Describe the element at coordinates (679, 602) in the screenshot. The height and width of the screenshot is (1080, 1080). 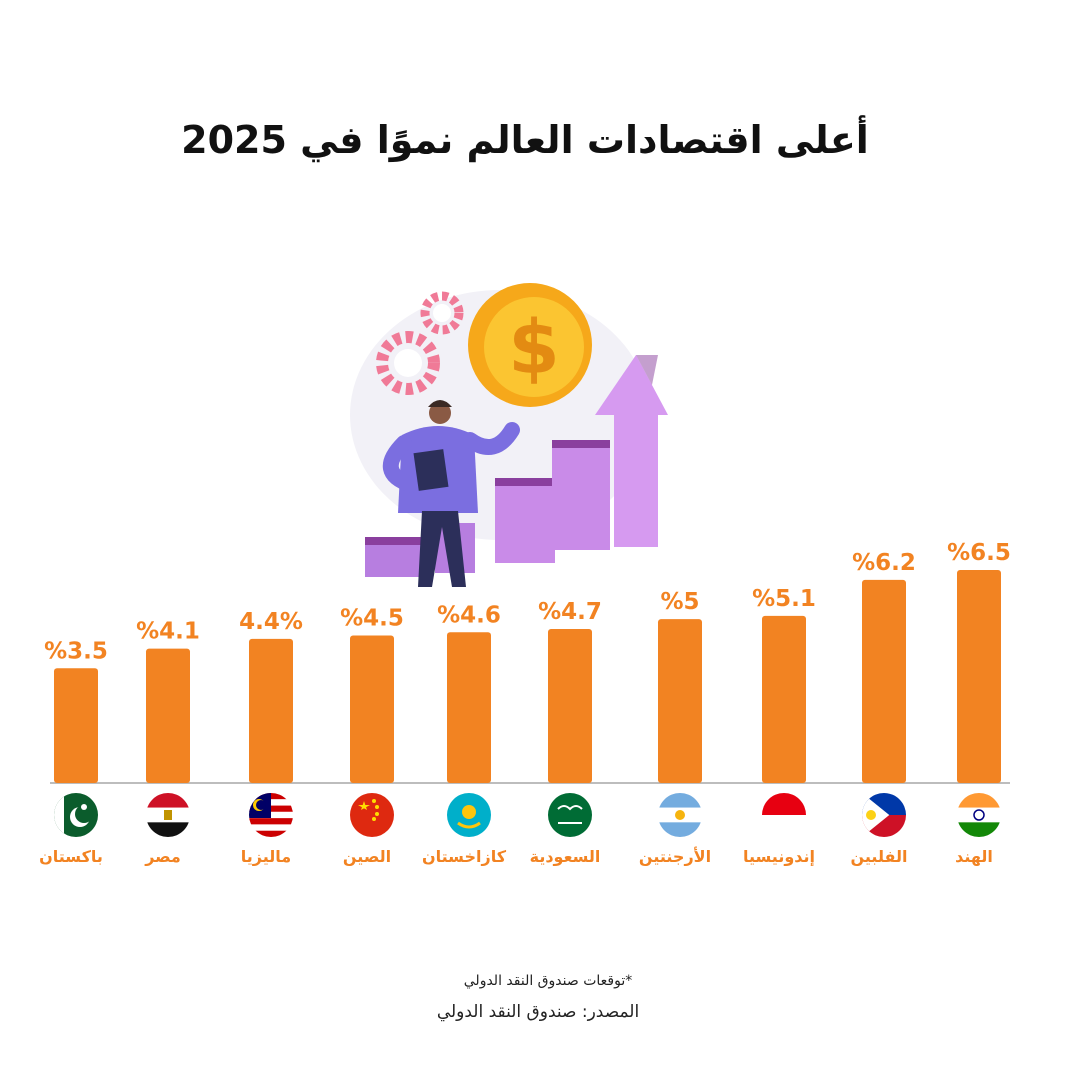
I see `data-label: %5` at that location.